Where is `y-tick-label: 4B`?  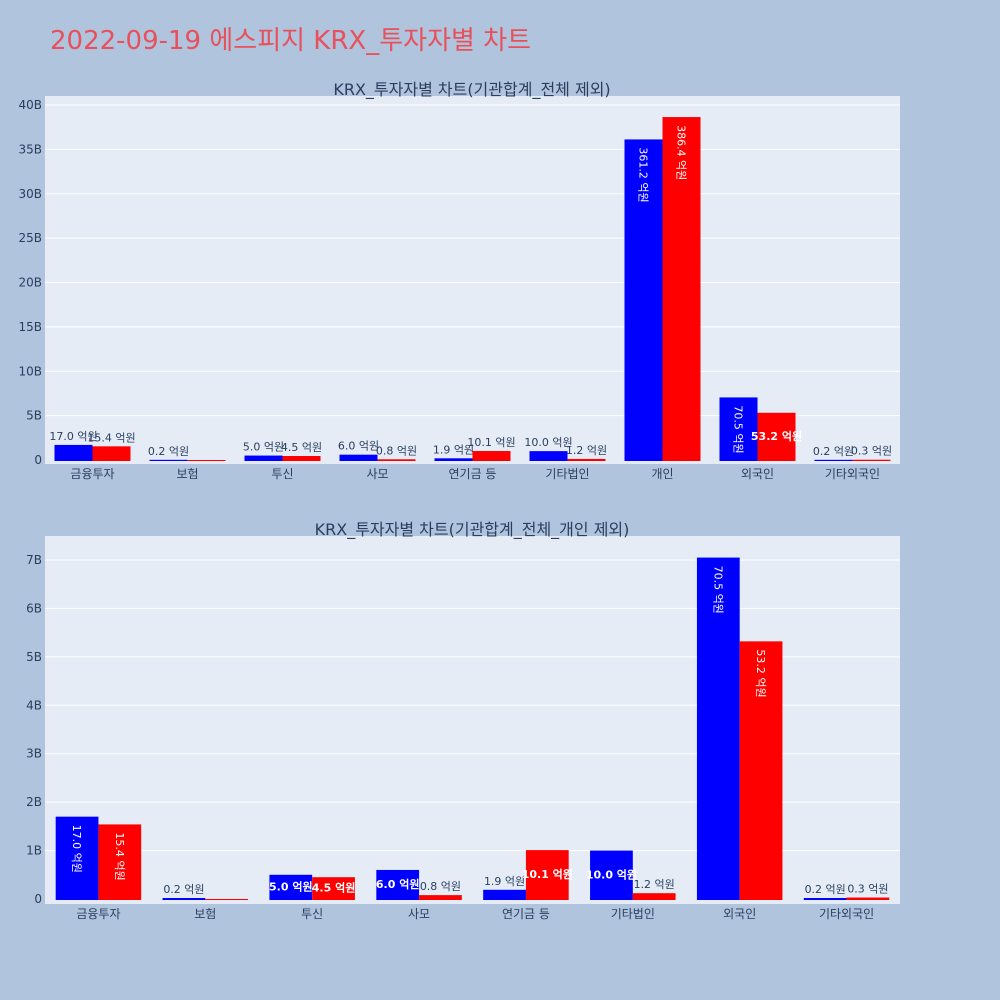
y-tick-label: 4B is located at coordinates (34, 705).